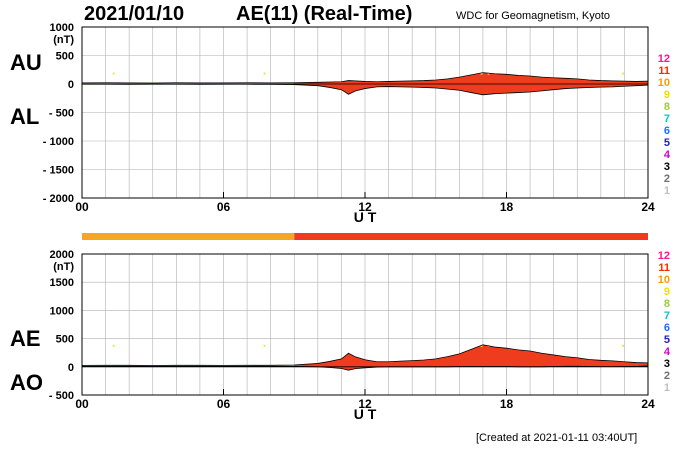 This screenshot has height=450, width=700. Describe the element at coordinates (58, 171) in the screenshot. I see `p1-ytick-label: - 1500` at that location.